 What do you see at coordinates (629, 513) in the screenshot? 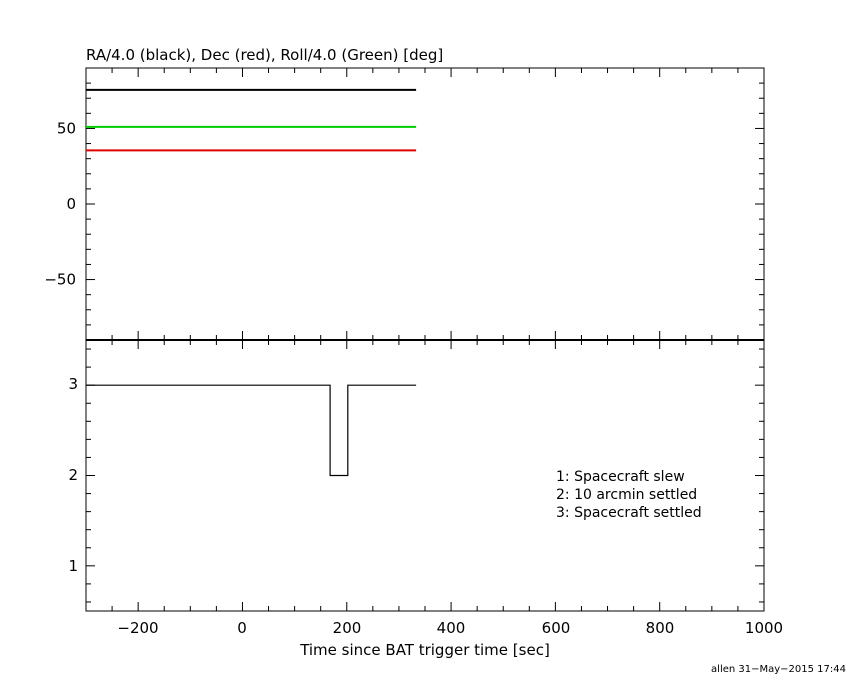
I see `legend-annotation-3: 3: Spacecraft settled` at bounding box center [629, 513].